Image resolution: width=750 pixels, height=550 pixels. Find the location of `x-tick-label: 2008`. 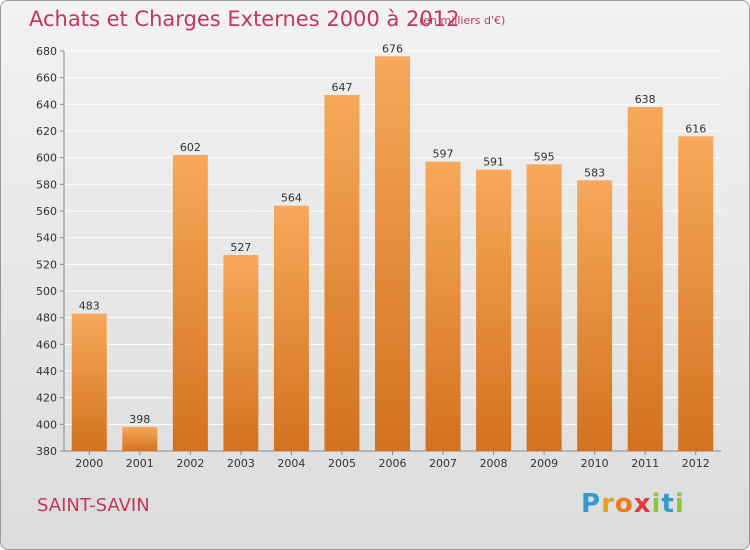

x-tick-label: 2008 is located at coordinates (494, 463).